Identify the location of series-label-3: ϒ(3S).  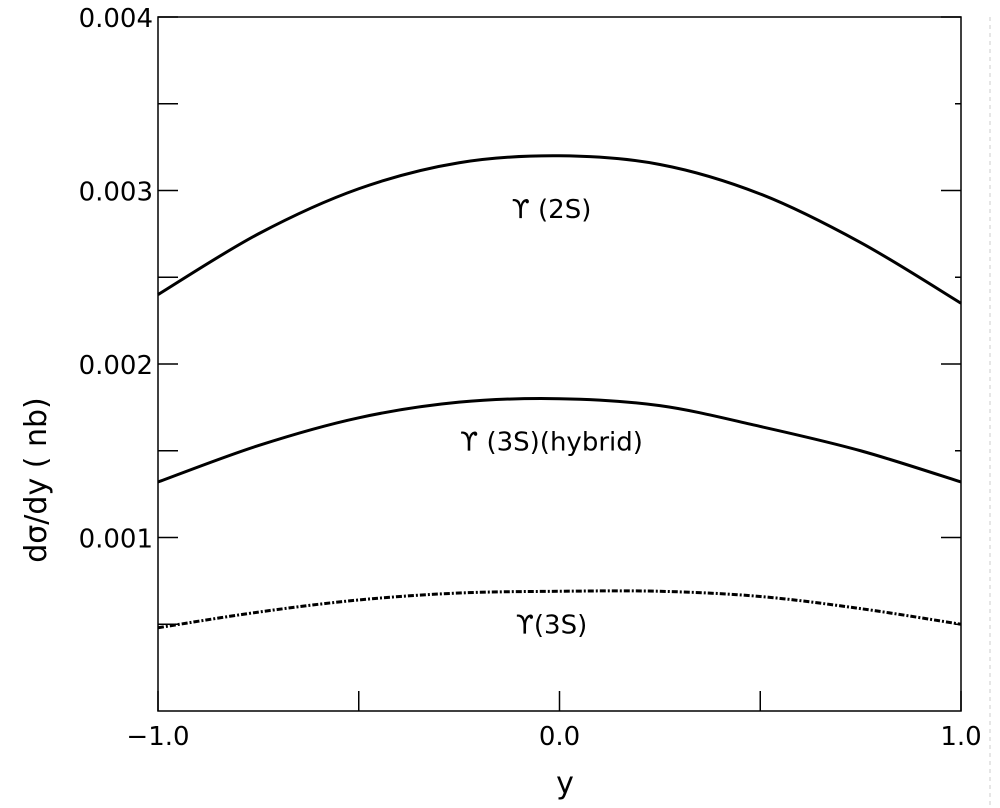
(552, 625).